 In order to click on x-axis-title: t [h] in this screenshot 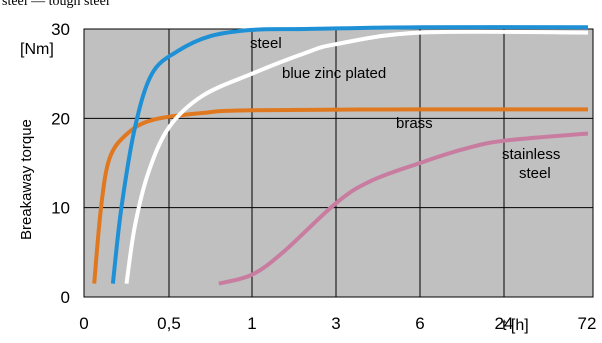, I will do `click(515, 325)`.